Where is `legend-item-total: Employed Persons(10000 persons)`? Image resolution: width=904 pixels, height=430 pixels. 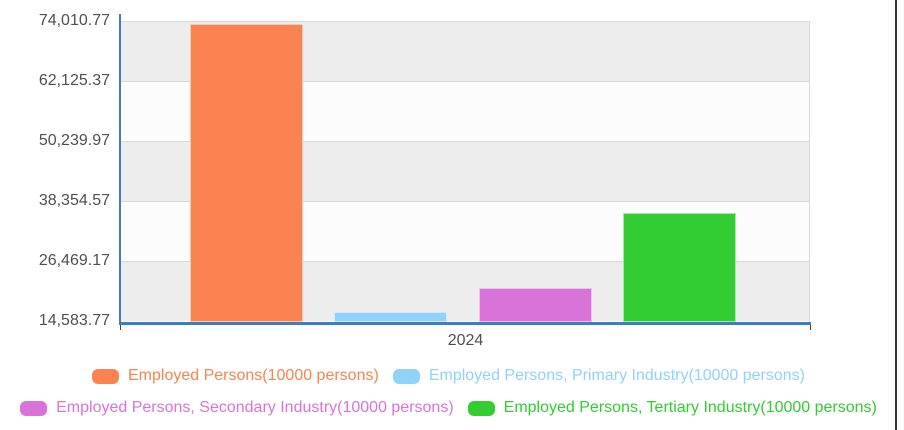 legend-item-total: Employed Persons(10000 persons) is located at coordinates (235, 376).